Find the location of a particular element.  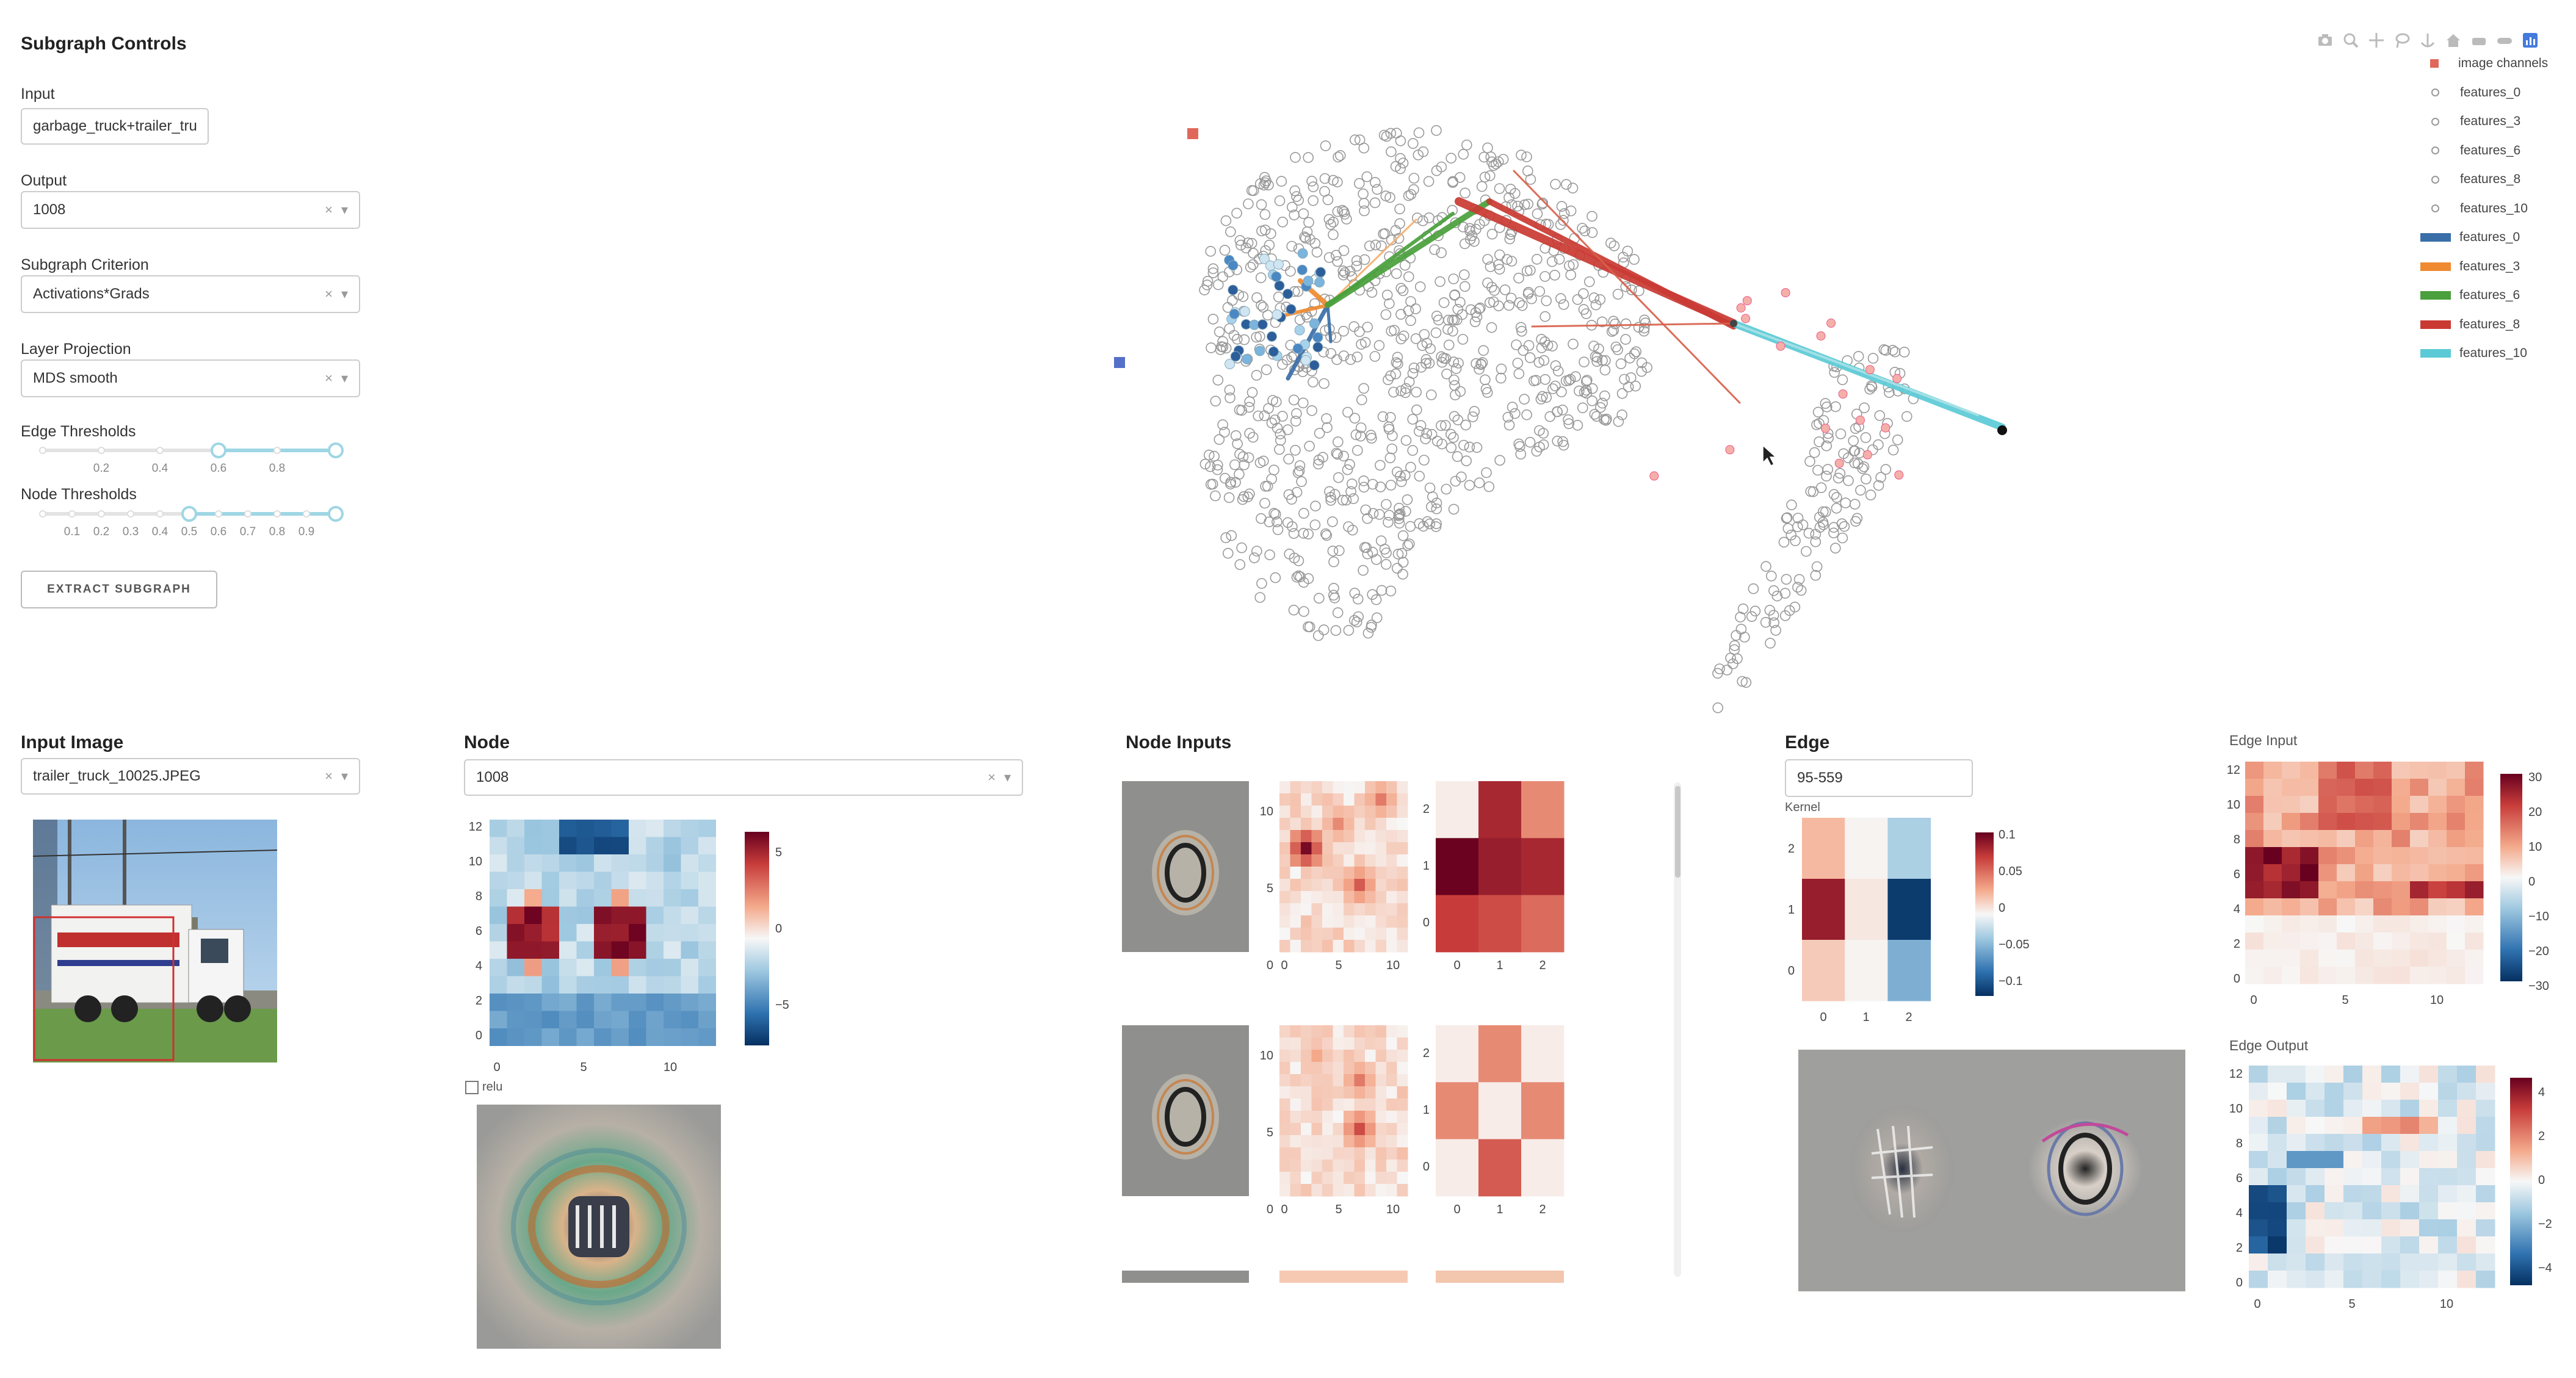

legend-item: features_6 is located at coordinates (2470, 150).